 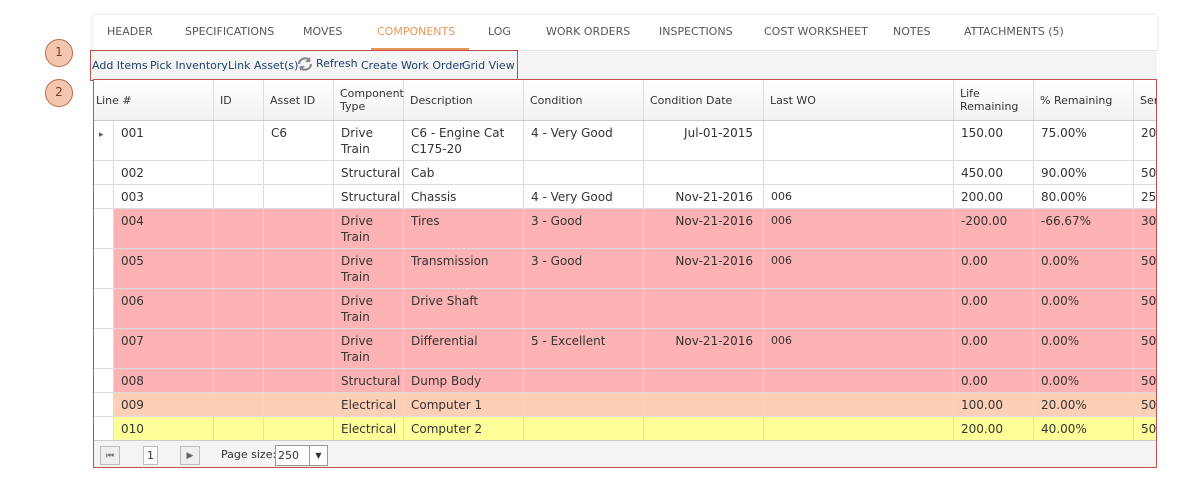 I want to click on cell: Drive Shaft, so click(x=464, y=308).